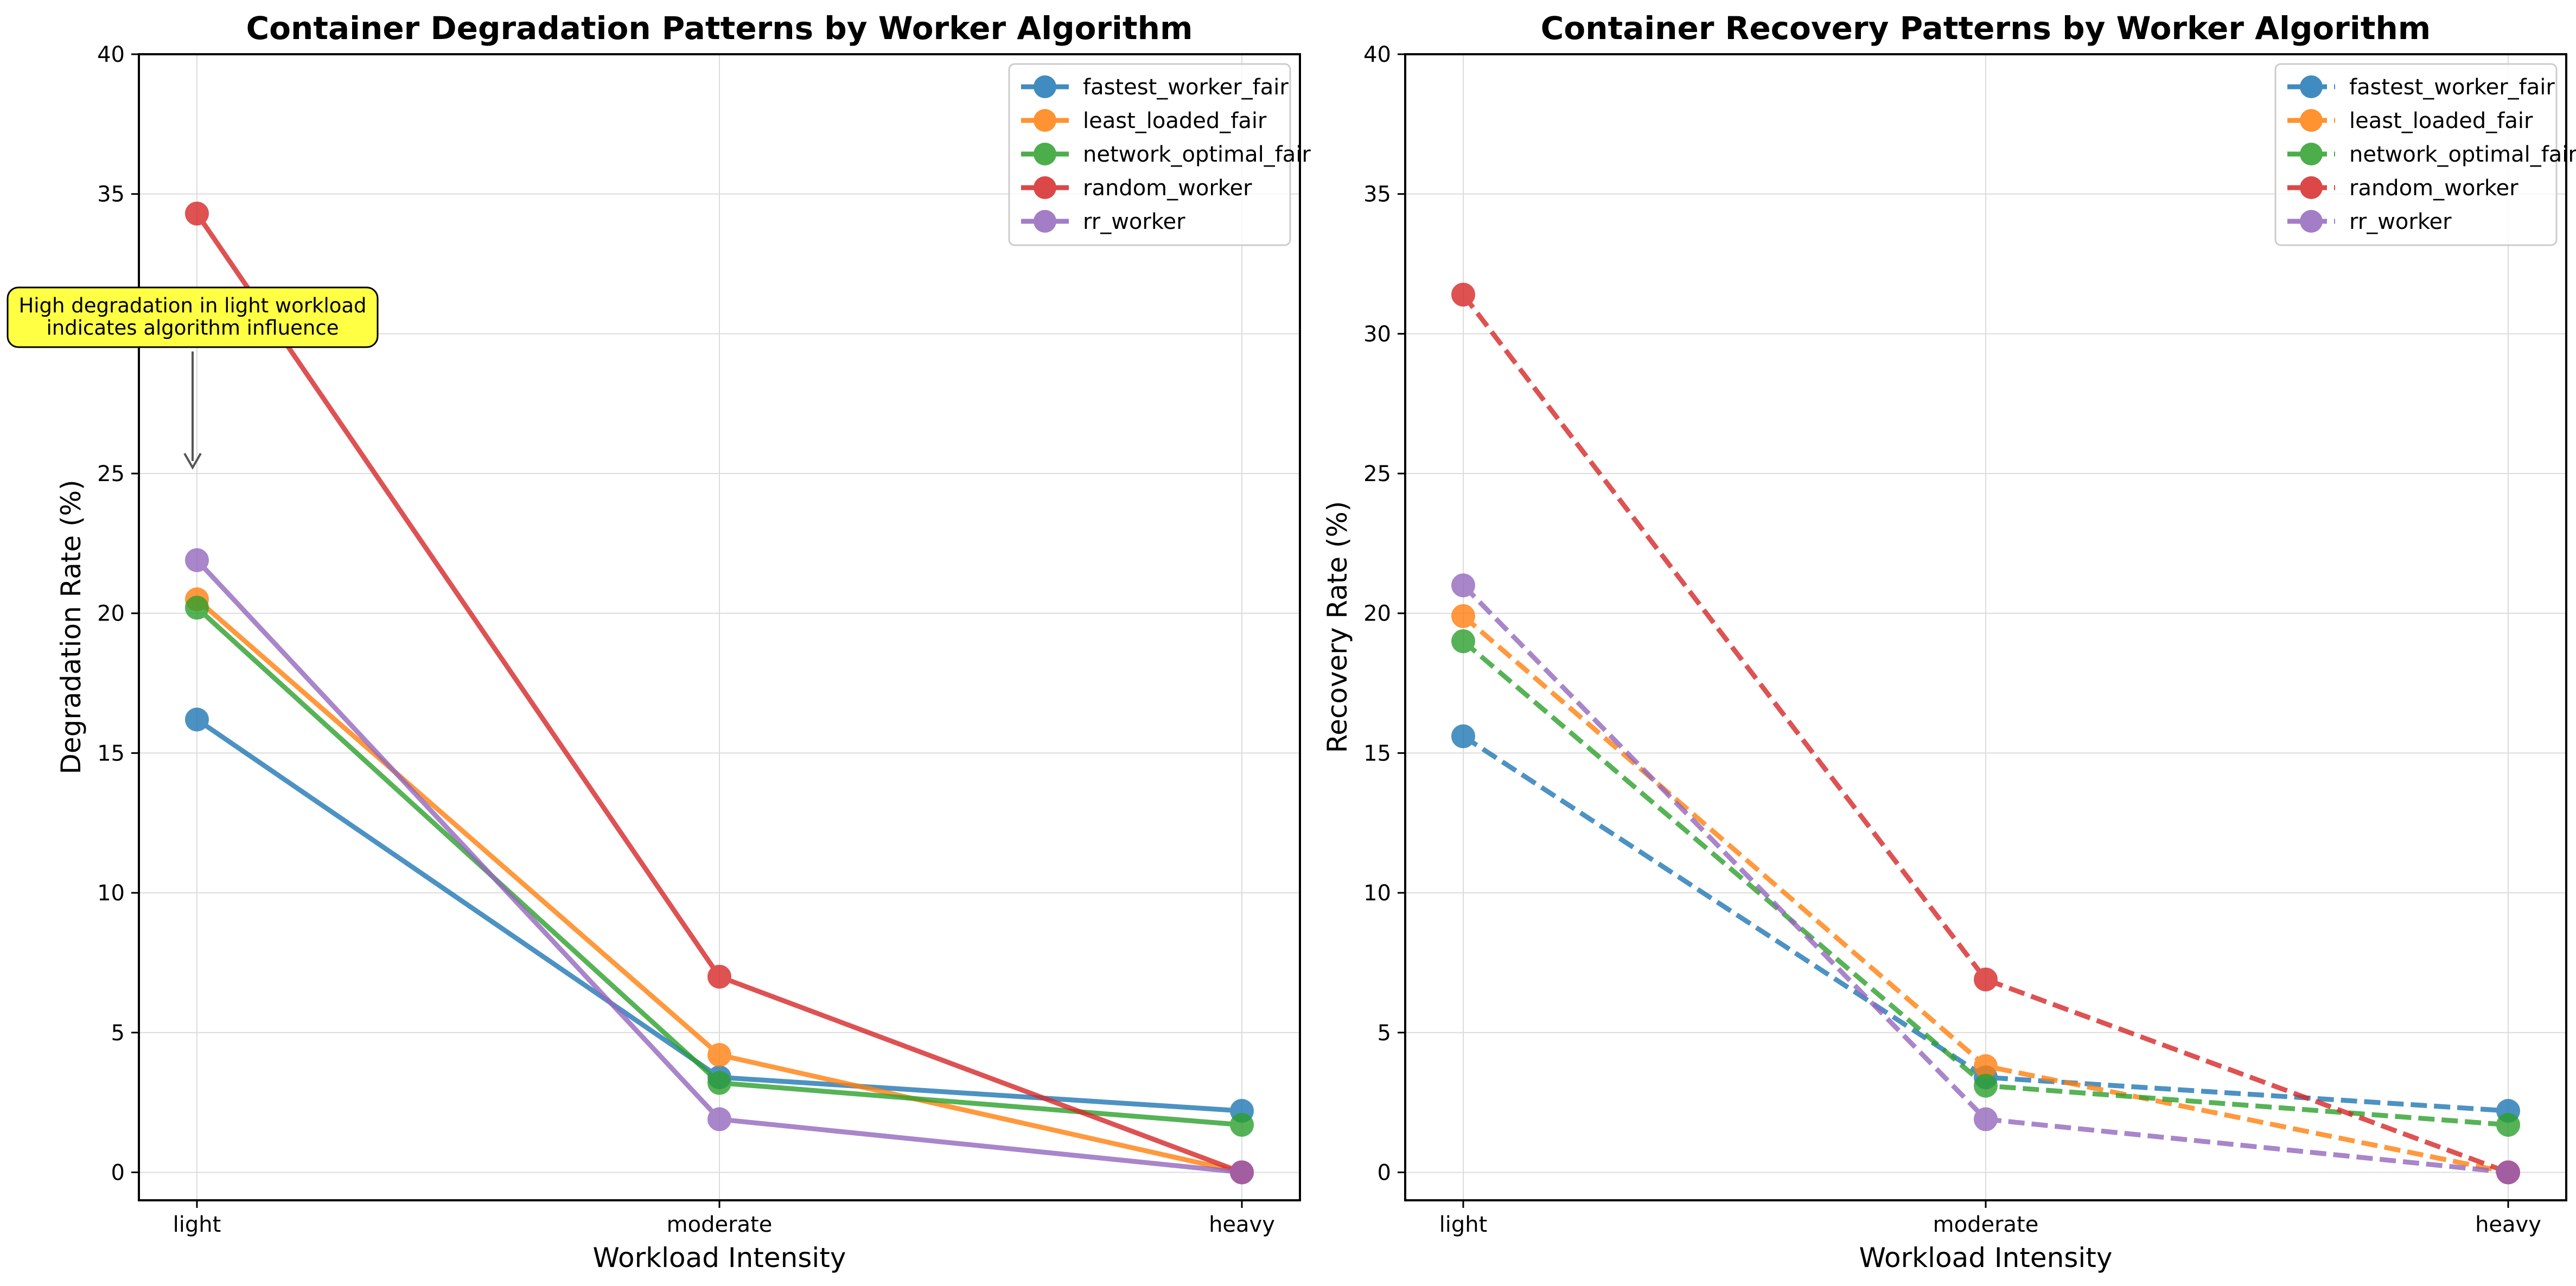 The width and height of the screenshot is (2576, 1286). Describe the element at coordinates (1377, 334) in the screenshot. I see `y-tick-label: 30` at that location.